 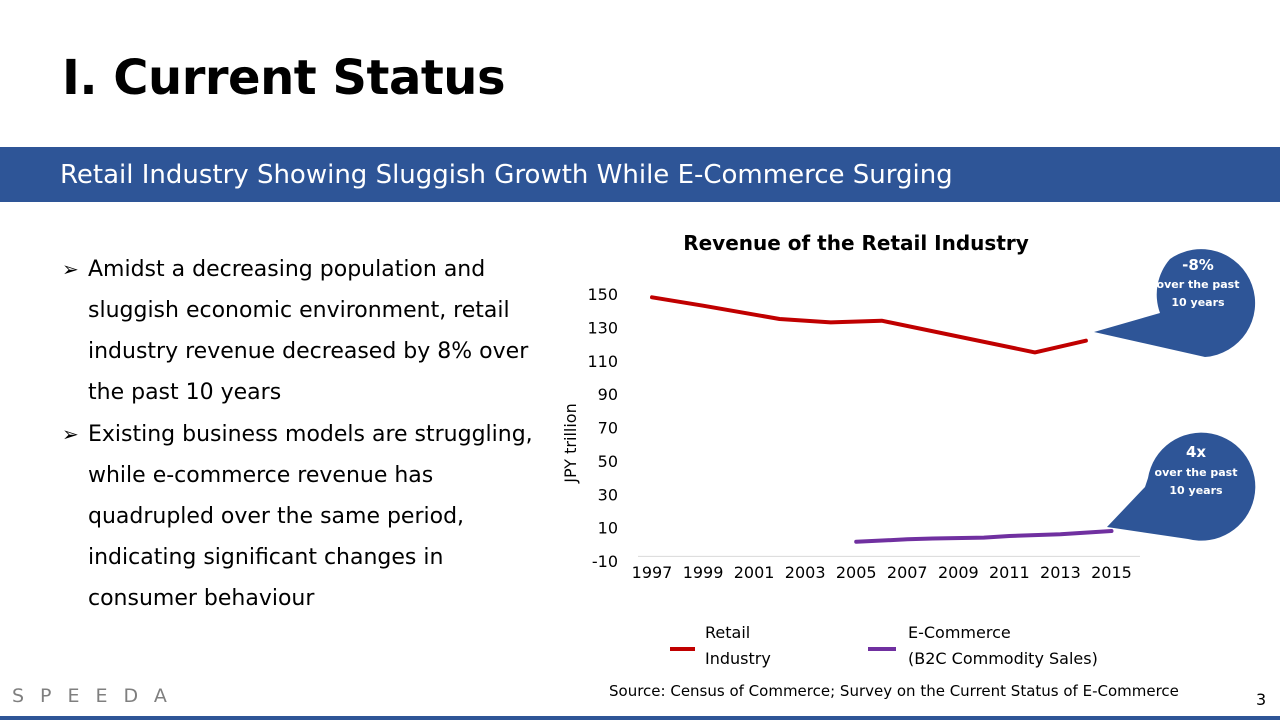 I want to click on callout-retail-line1: over the past, so click(x=1198, y=284).